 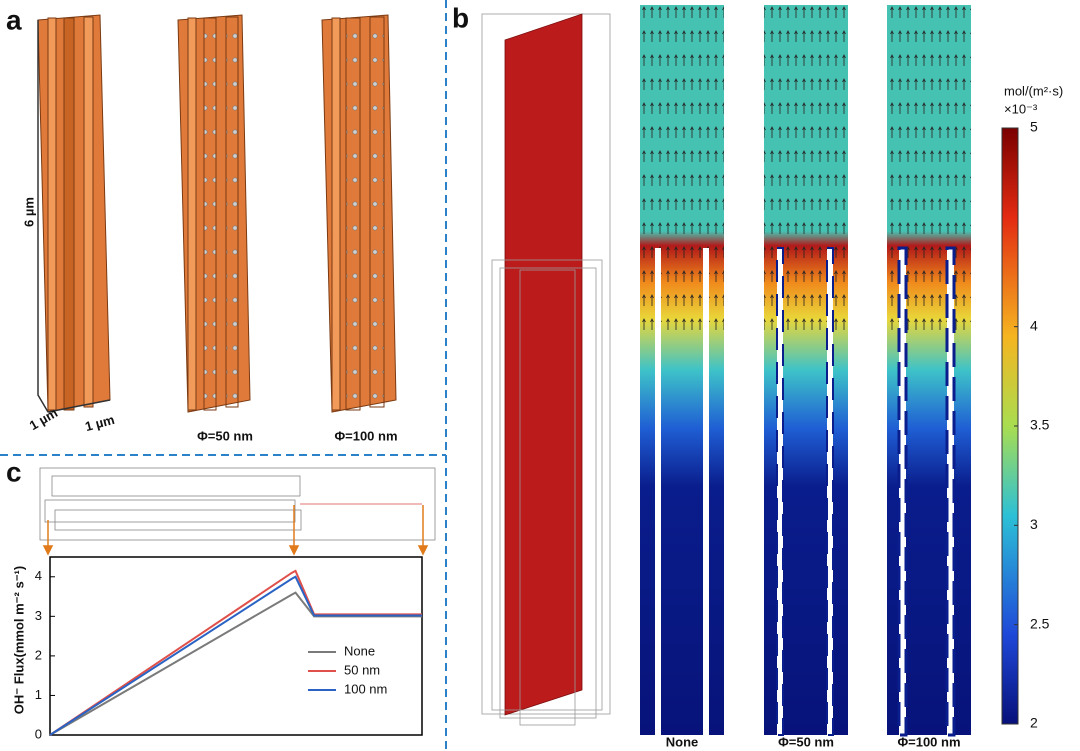 What do you see at coordinates (362, 669) in the screenshot?
I see `legend-label: 50 nm` at bounding box center [362, 669].